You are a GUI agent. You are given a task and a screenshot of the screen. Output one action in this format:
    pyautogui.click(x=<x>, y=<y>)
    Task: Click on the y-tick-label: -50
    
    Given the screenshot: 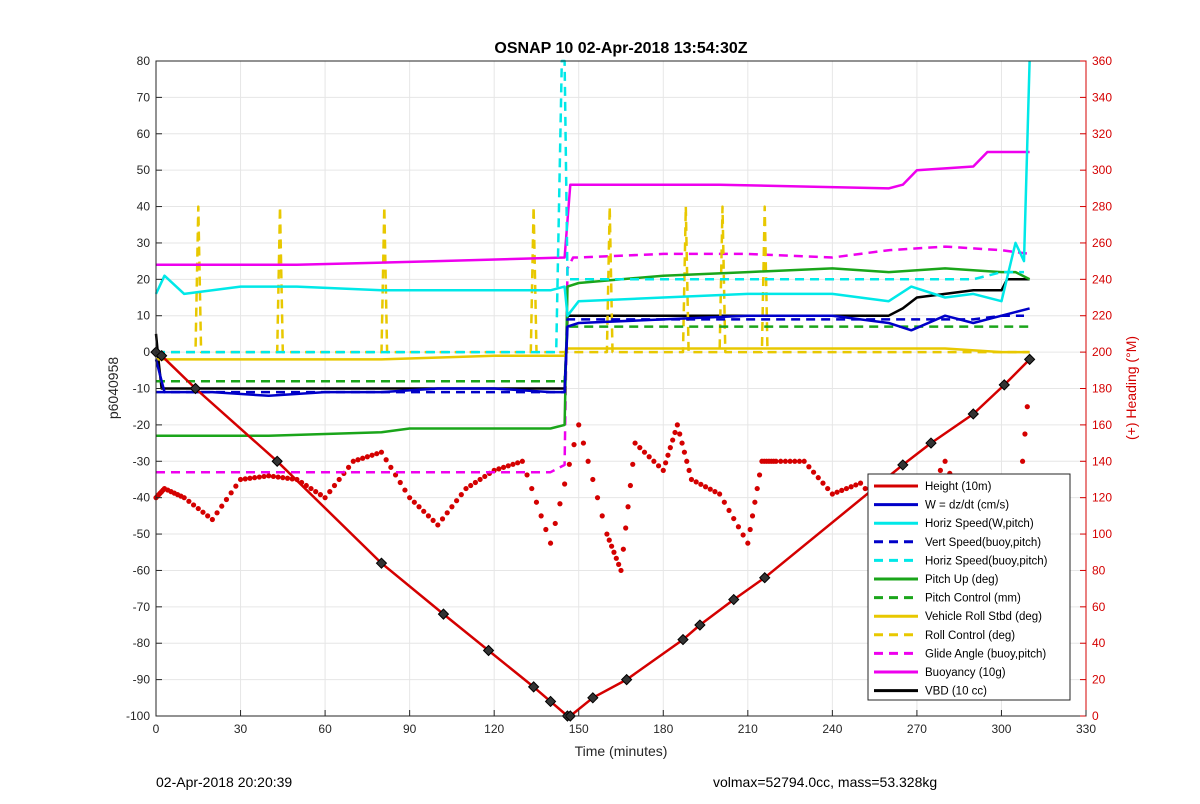 What is the action you would take?
    pyautogui.click(x=142, y=534)
    